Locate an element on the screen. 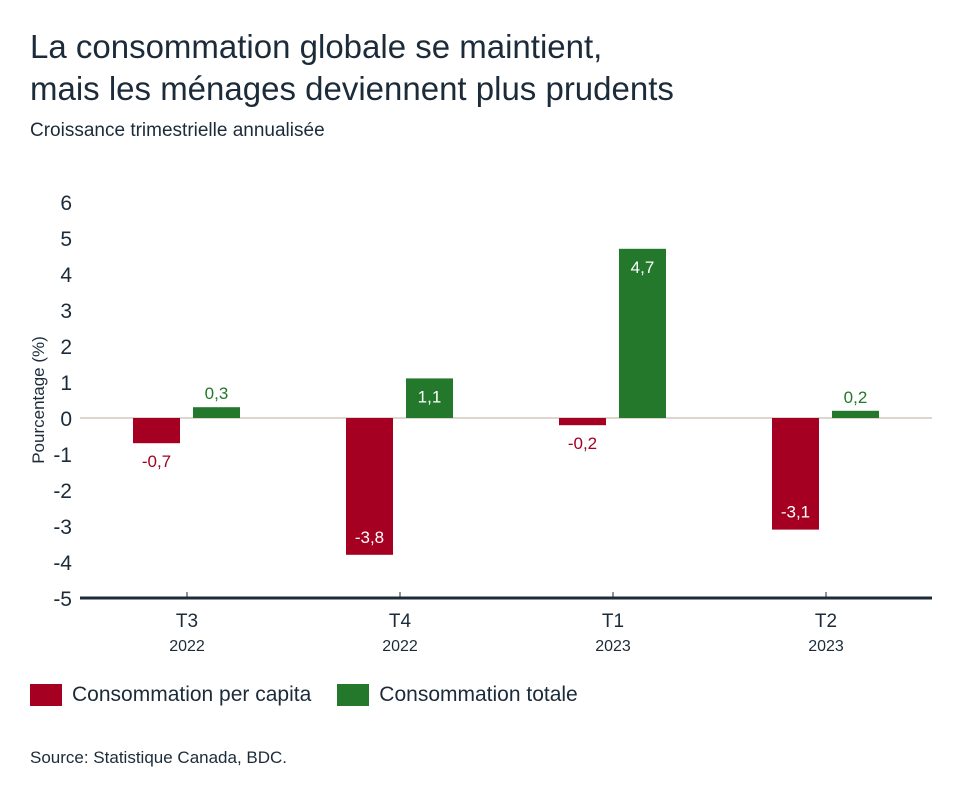 This screenshot has width=960, height=800. data-label: -3,1 is located at coordinates (795, 512).